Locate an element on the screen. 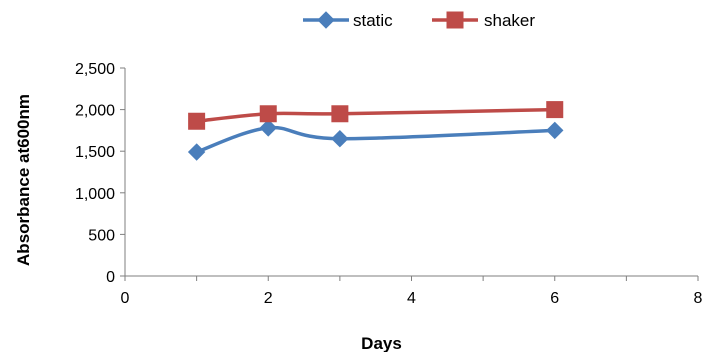 Image resolution: width=706 pixels, height=352 pixels. legend: static shaker is located at coordinates (419, 20).